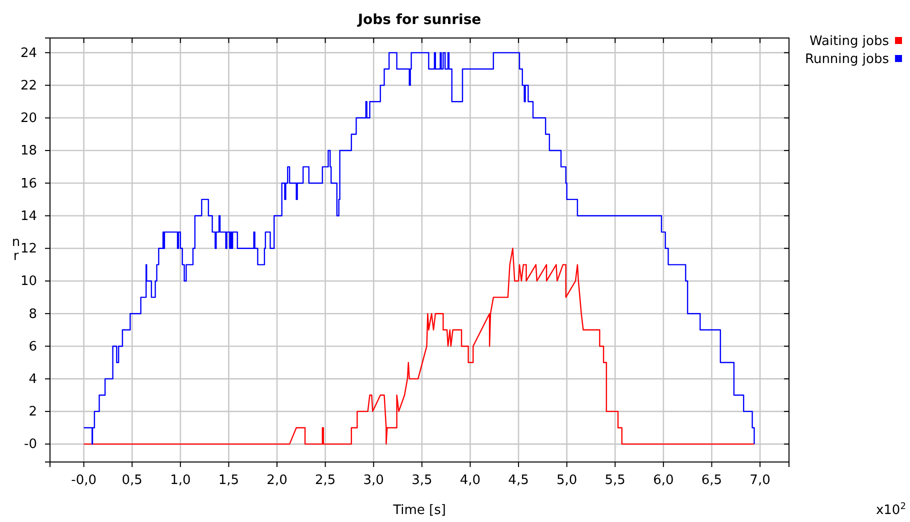 The image size is (910, 522). What do you see at coordinates (891, 510) in the screenshot?
I see `text: x10$^{2}$` at bounding box center [891, 510].